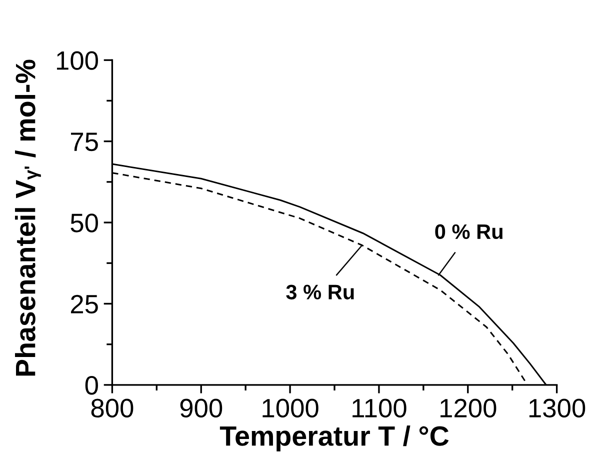 The height and width of the screenshot is (466, 600). I want to click on x-tick-label: 800, so click(112, 408).